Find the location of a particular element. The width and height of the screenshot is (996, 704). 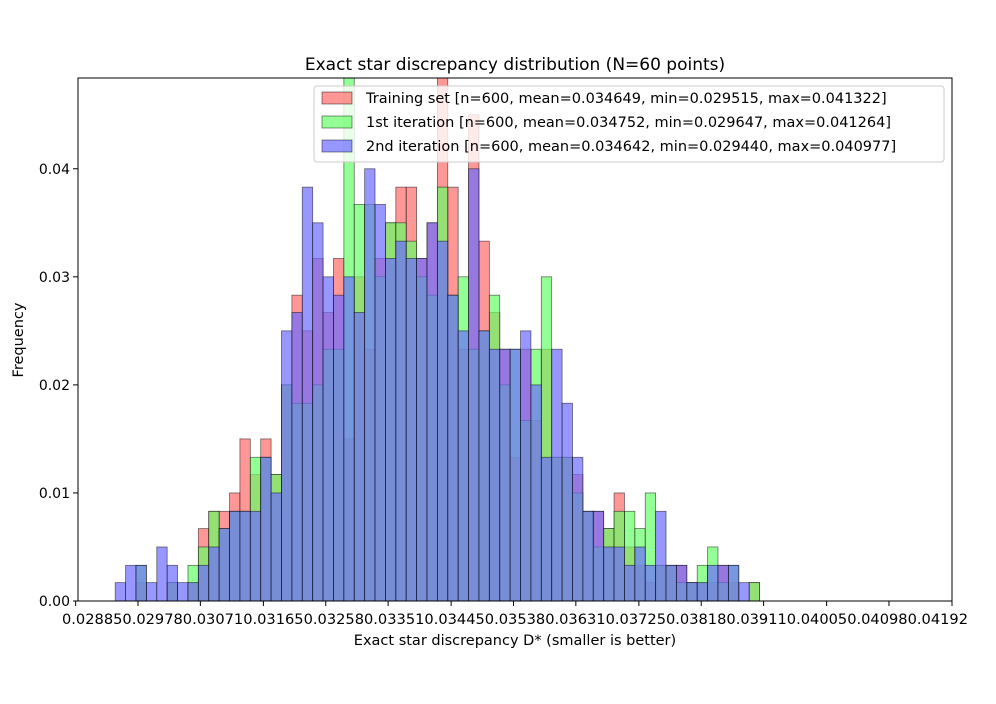

y-tick-label: 0.02 is located at coordinates (54, 386).